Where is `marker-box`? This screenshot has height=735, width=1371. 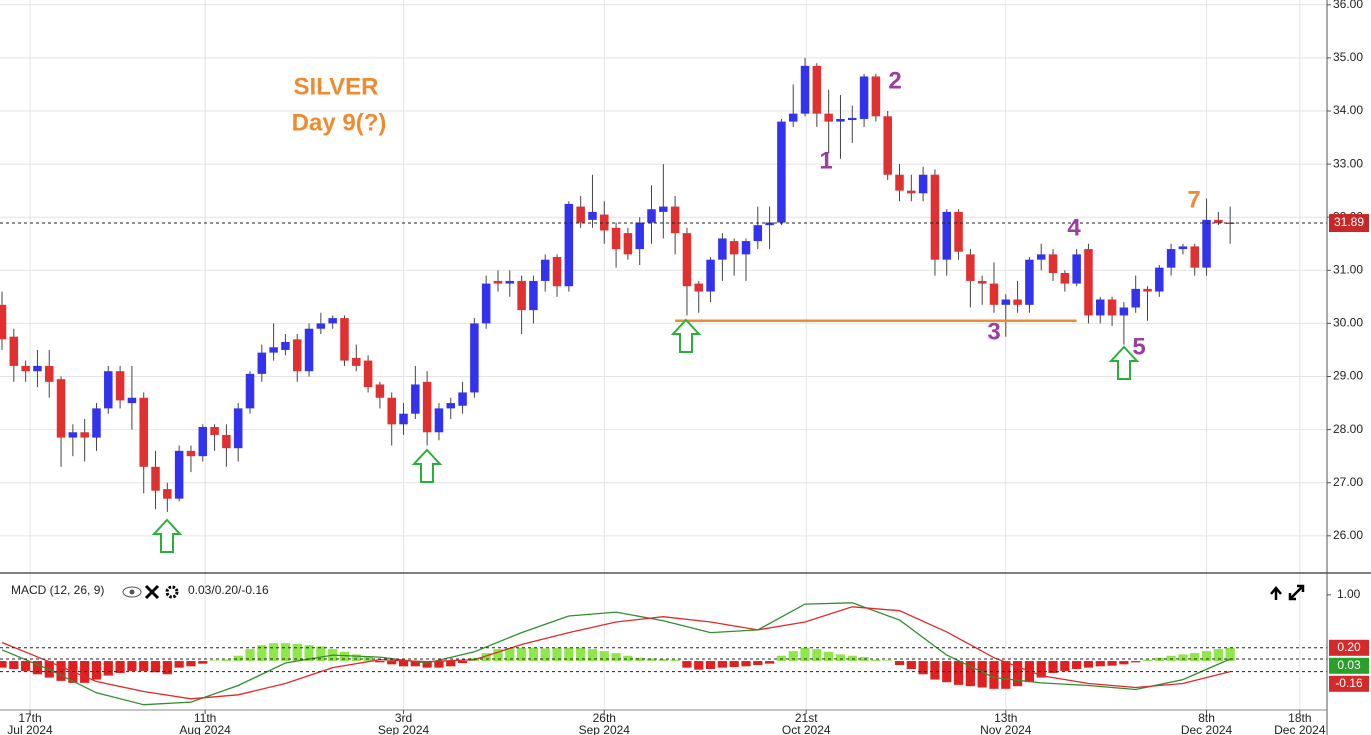
marker-box is located at coordinates (1349, 647).